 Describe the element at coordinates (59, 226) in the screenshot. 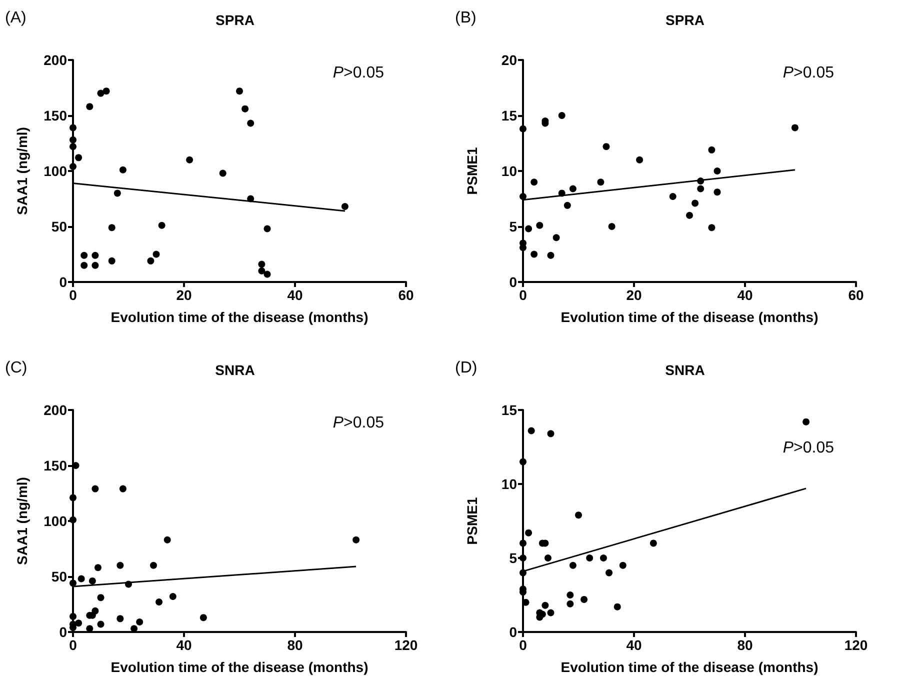

I see `y-tick-label: 50` at that location.